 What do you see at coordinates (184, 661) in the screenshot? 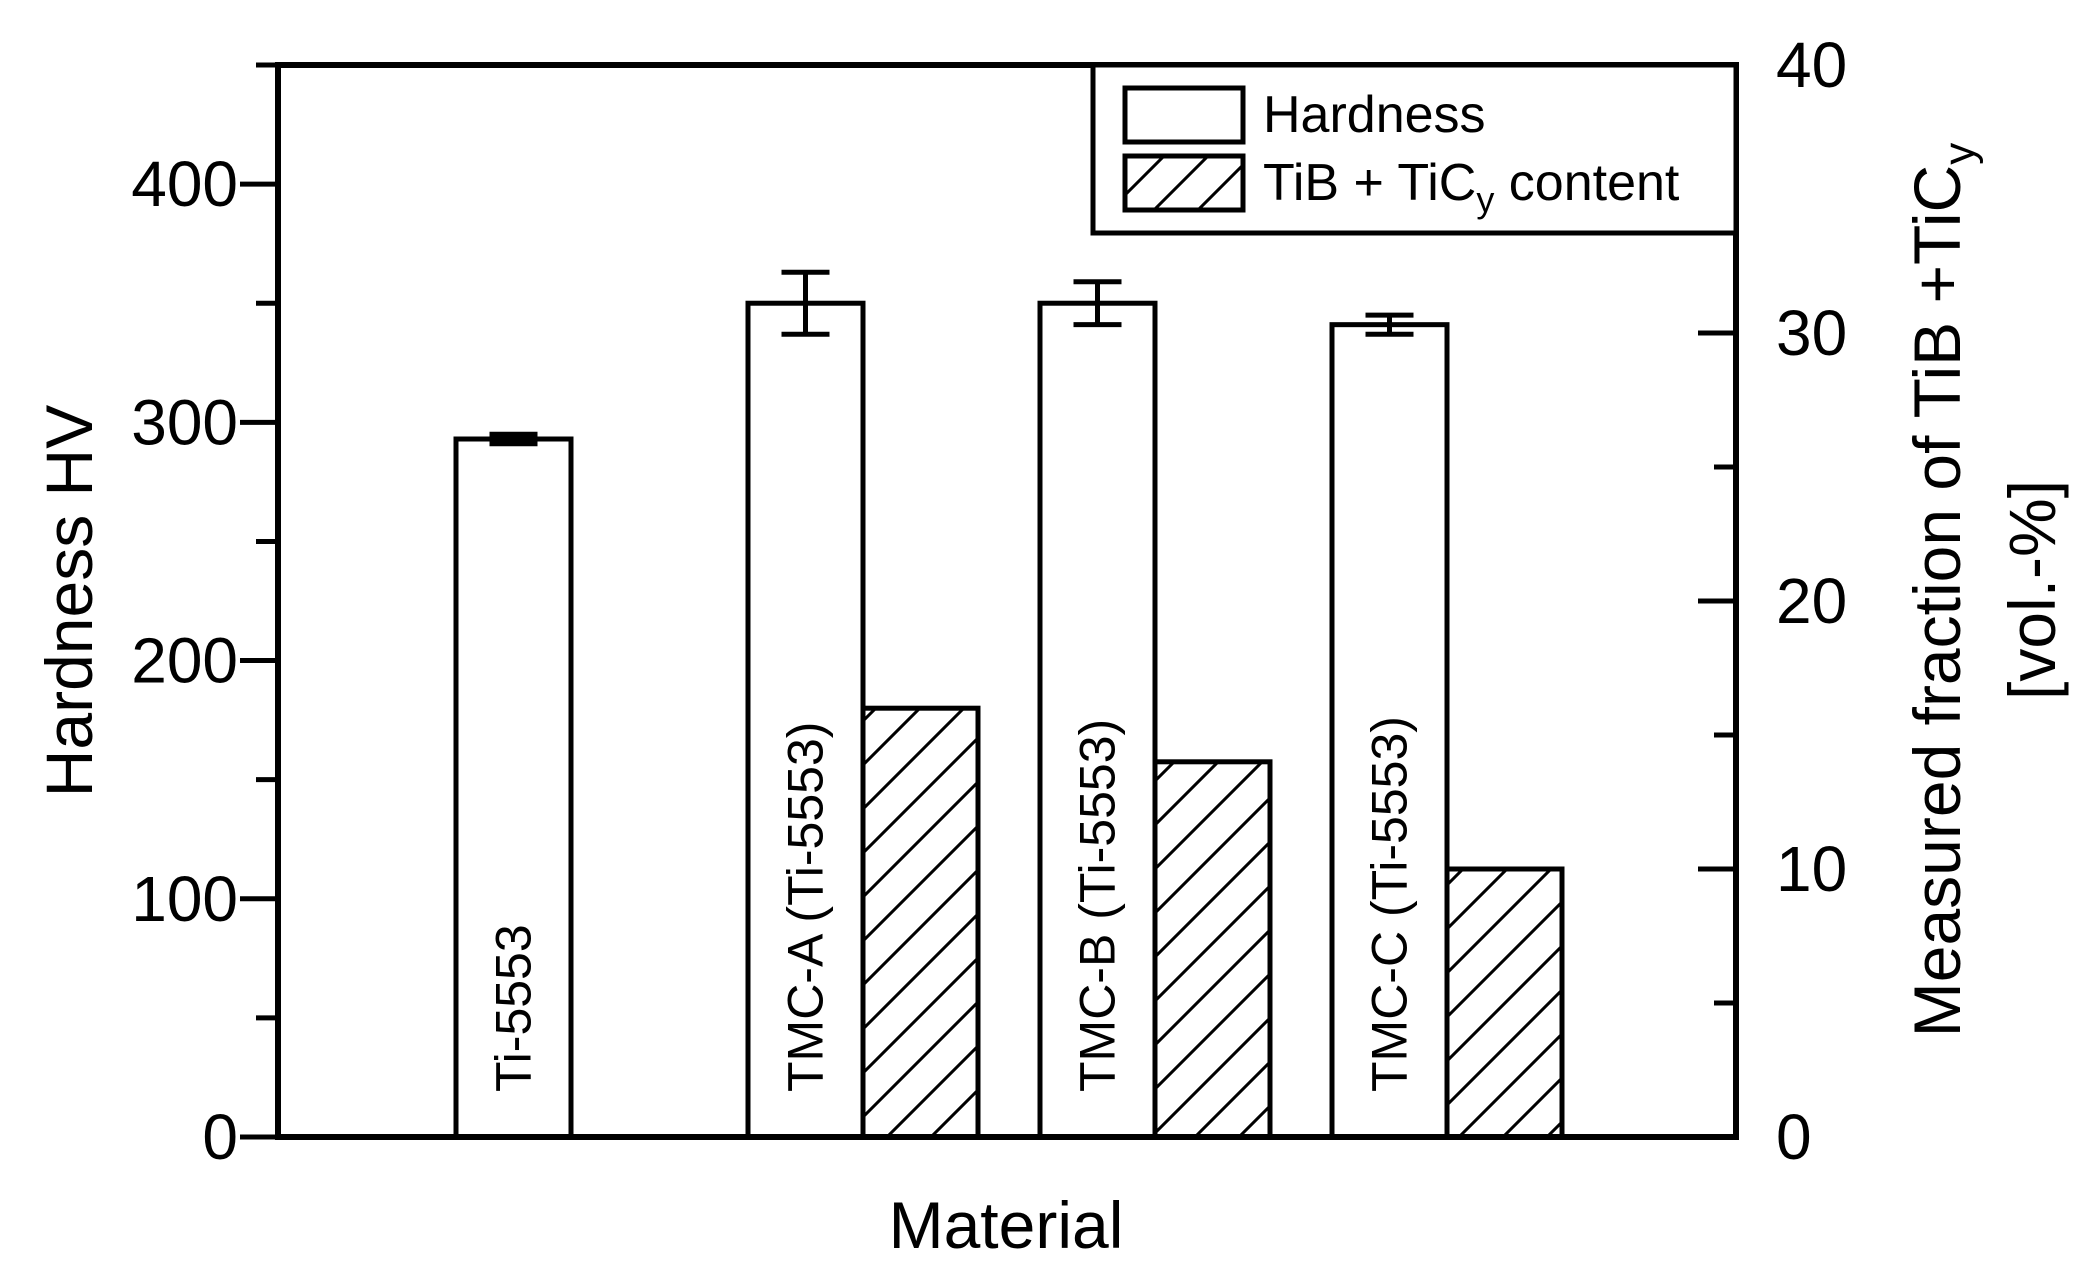
I see `left-y-tick-label-200: 200` at bounding box center [184, 661].